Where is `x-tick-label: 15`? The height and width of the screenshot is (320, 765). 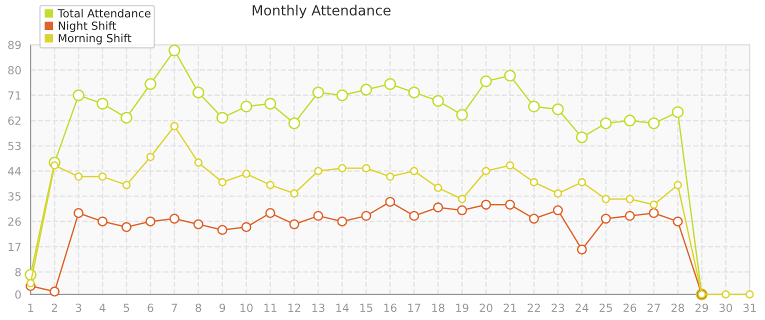 x-tick-label: 15 is located at coordinates (366, 308).